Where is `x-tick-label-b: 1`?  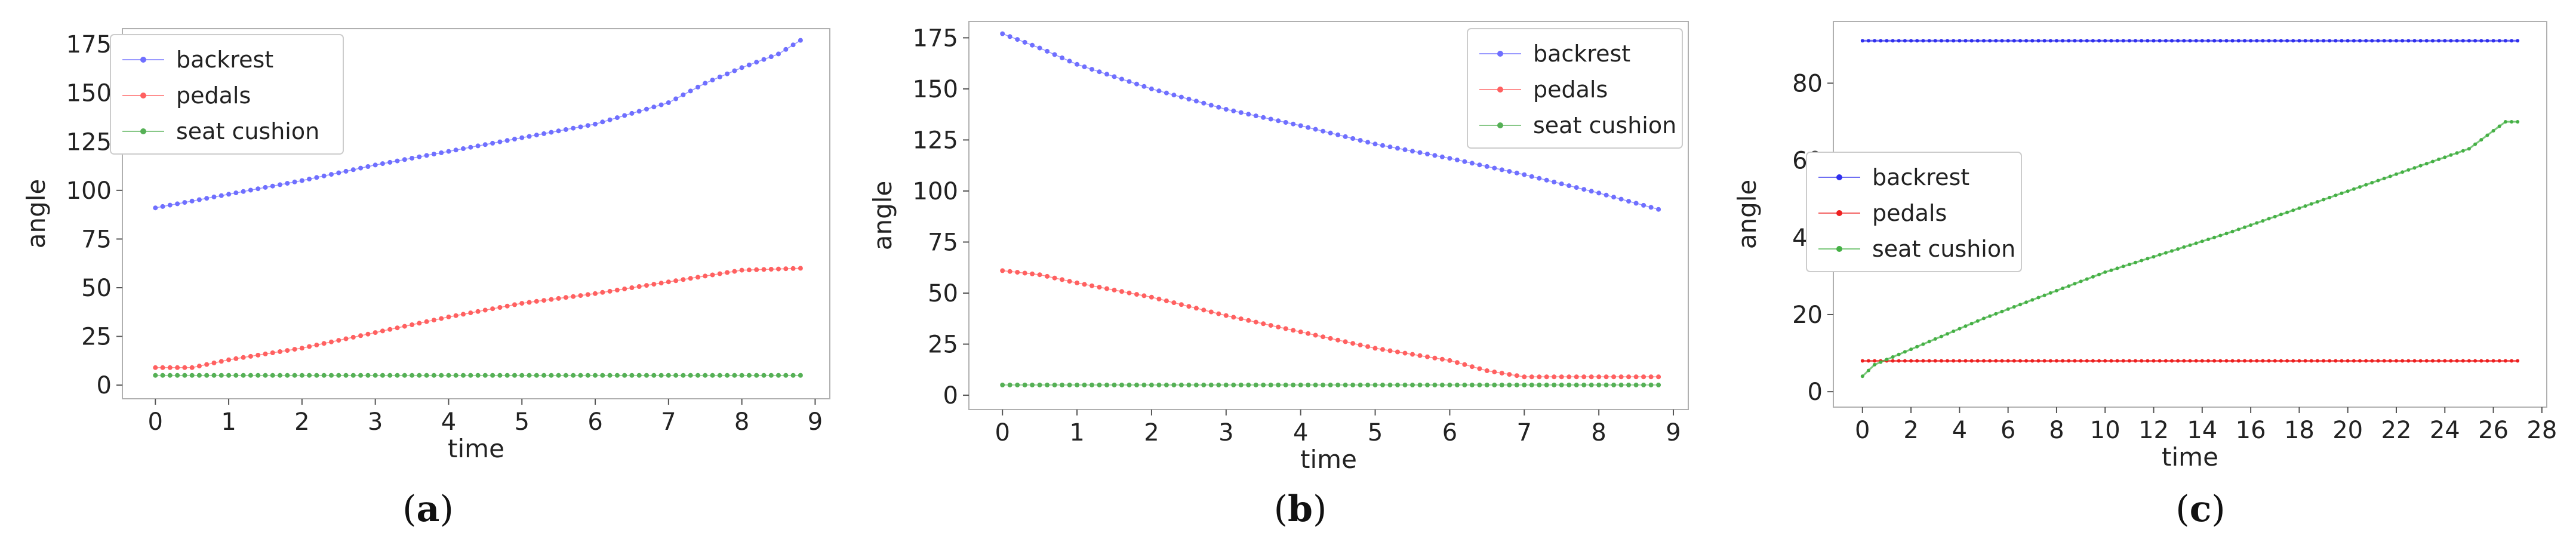 x-tick-label-b: 1 is located at coordinates (1076, 433).